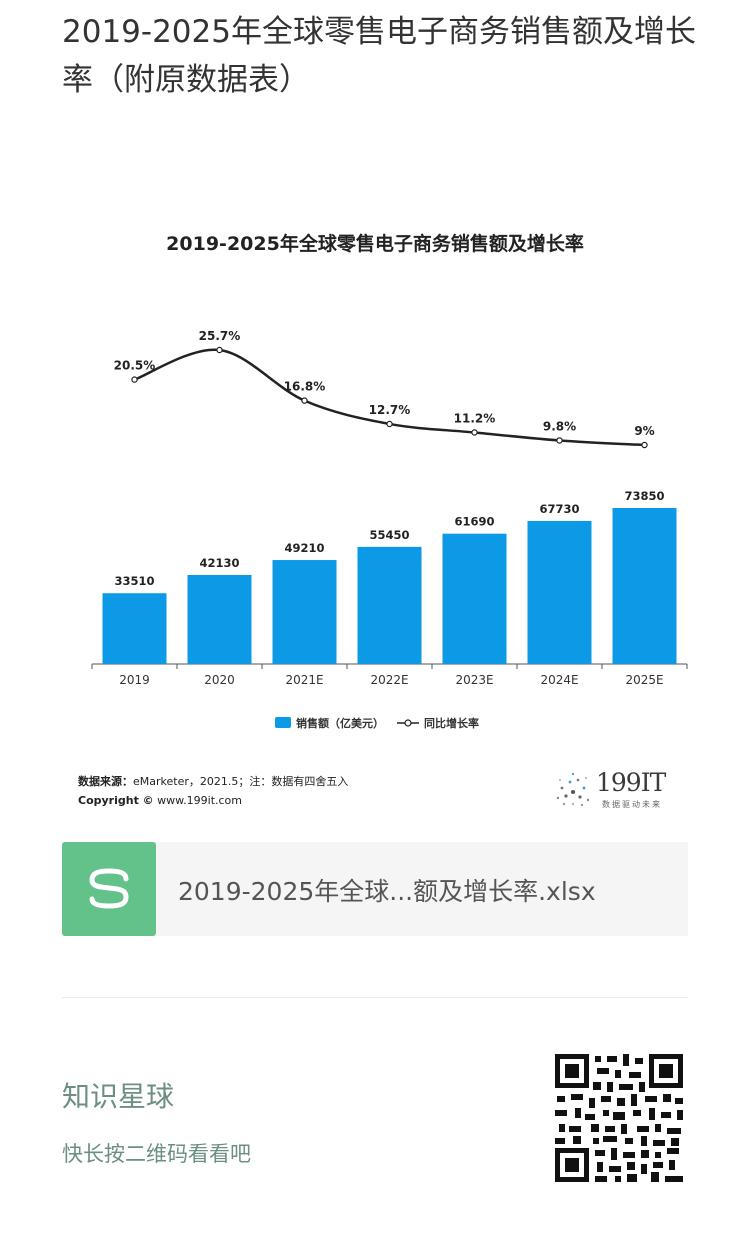 Image resolution: width=750 pixels, height=1239 pixels. What do you see at coordinates (304, 680) in the screenshot?
I see `x-tick-label: 2021E` at bounding box center [304, 680].